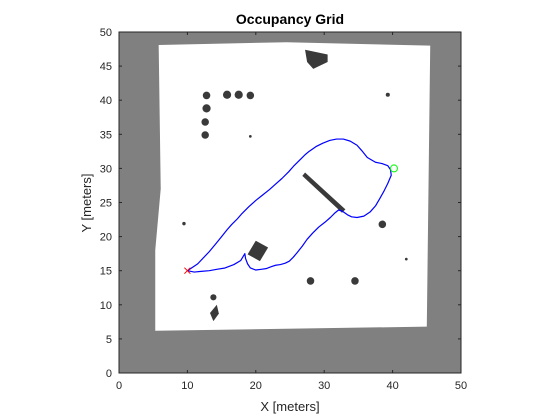  What do you see at coordinates (86, 202) in the screenshot?
I see `y-axis-label: Y [meters]` at bounding box center [86, 202].